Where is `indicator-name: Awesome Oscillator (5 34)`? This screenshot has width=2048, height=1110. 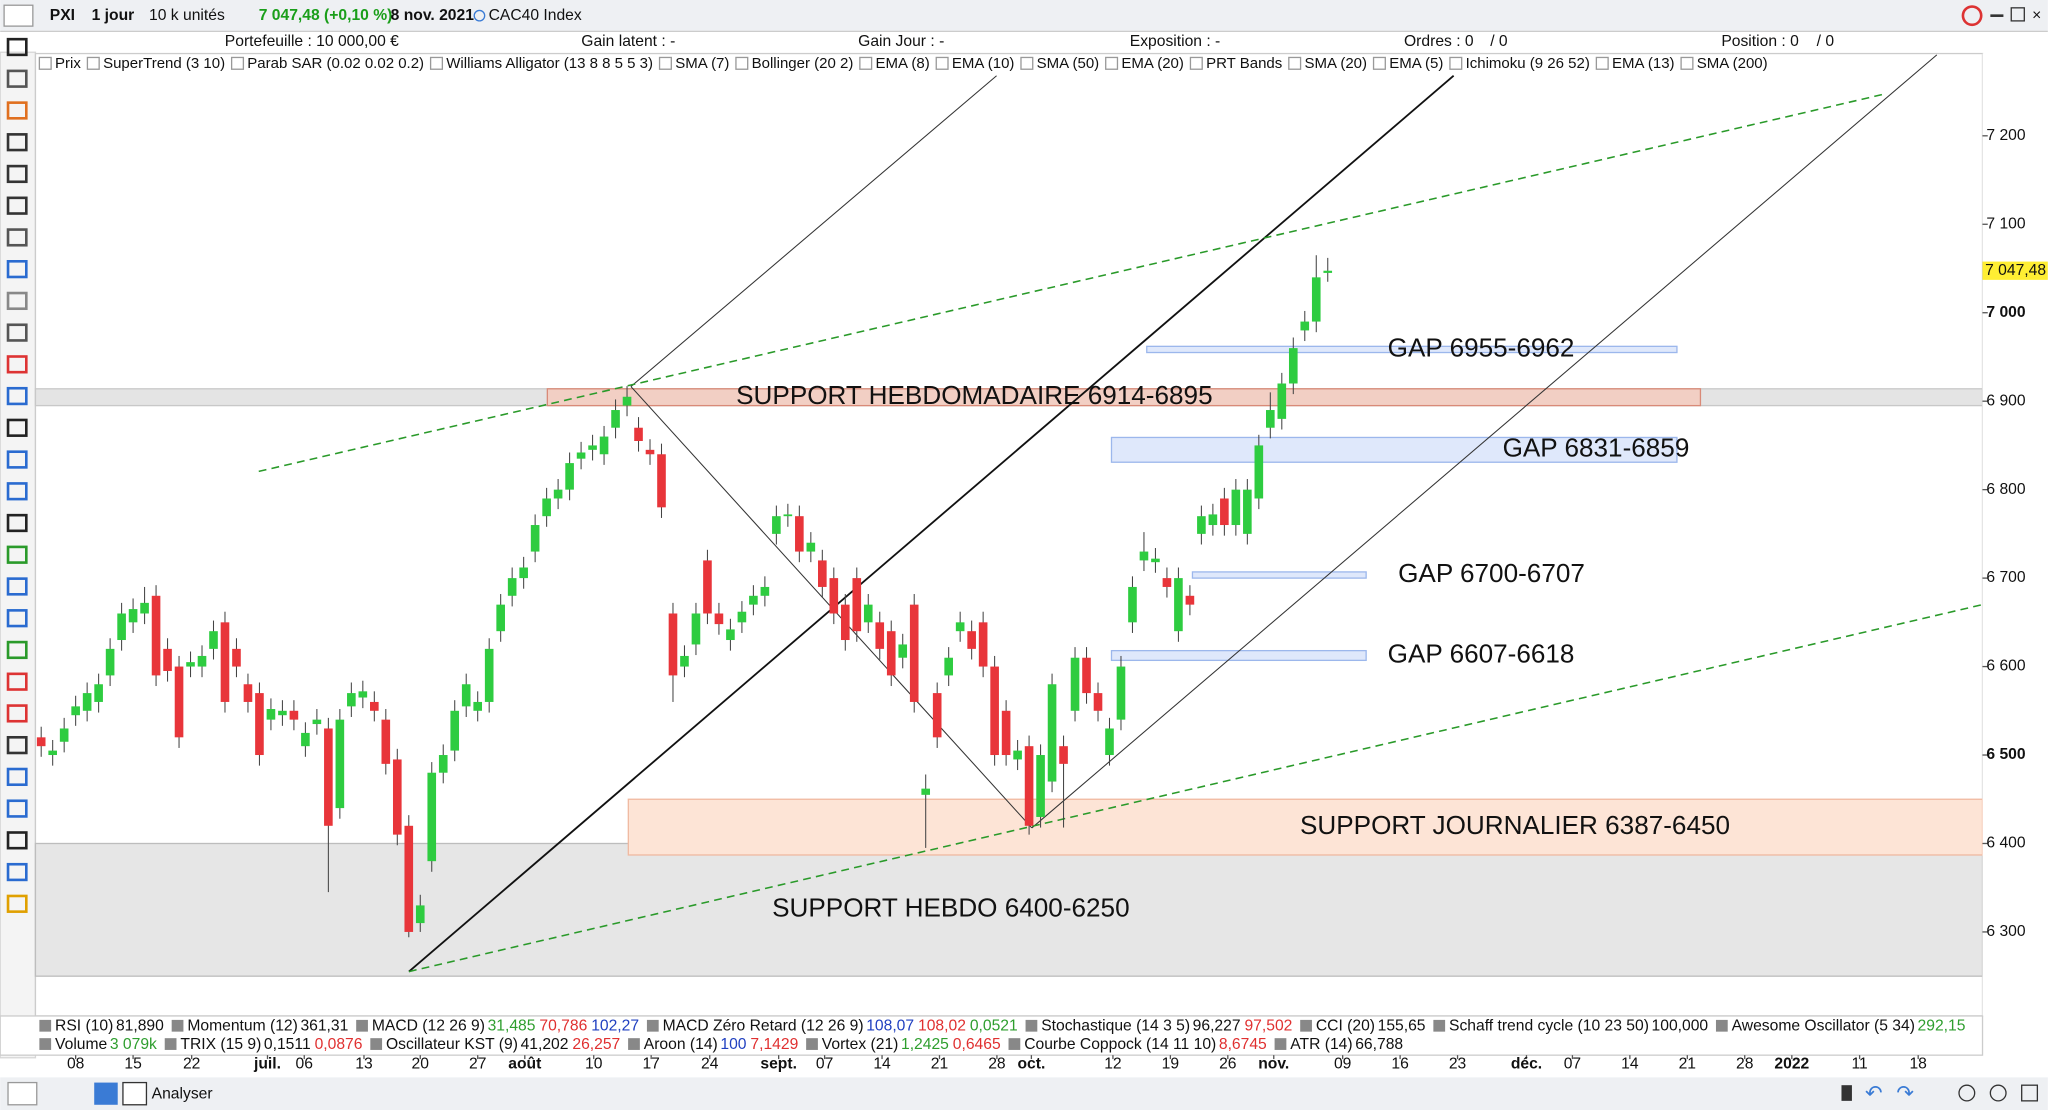
indicator-name: Awesome Oscillator (5 34) is located at coordinates (1823, 1026).